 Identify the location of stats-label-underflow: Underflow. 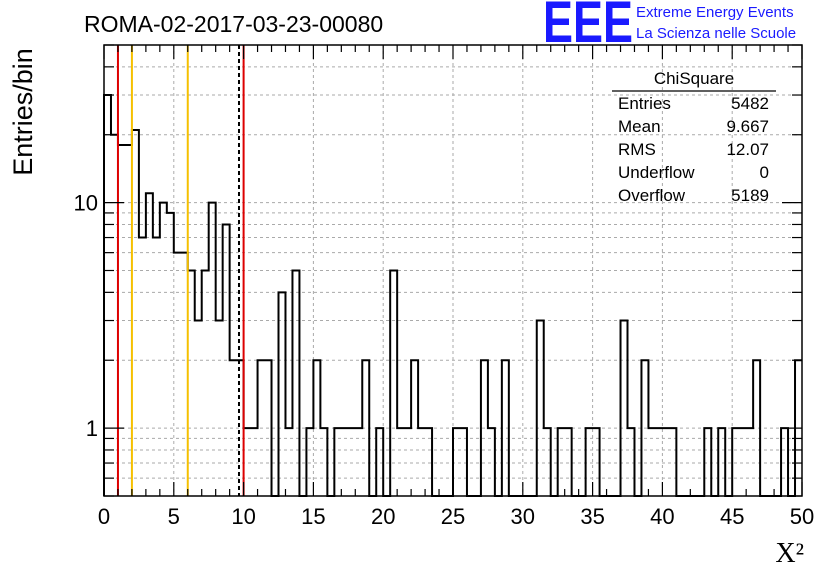
(656, 172).